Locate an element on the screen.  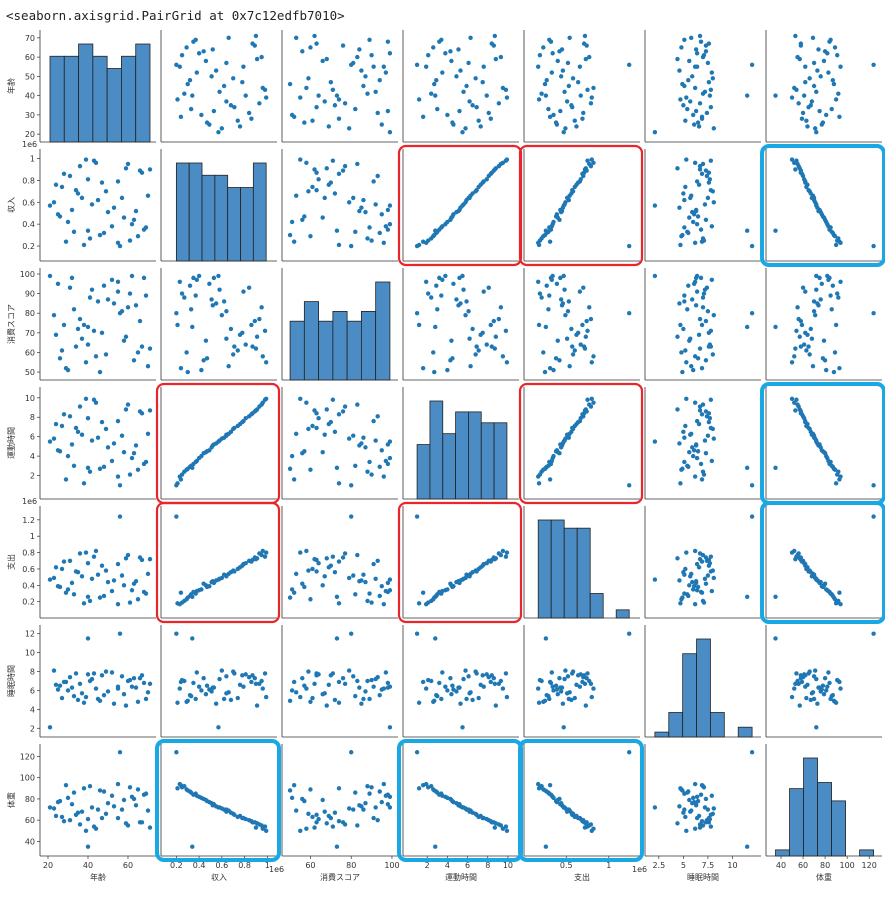
y-tick-label: 6 is located at coordinates (32, 437).